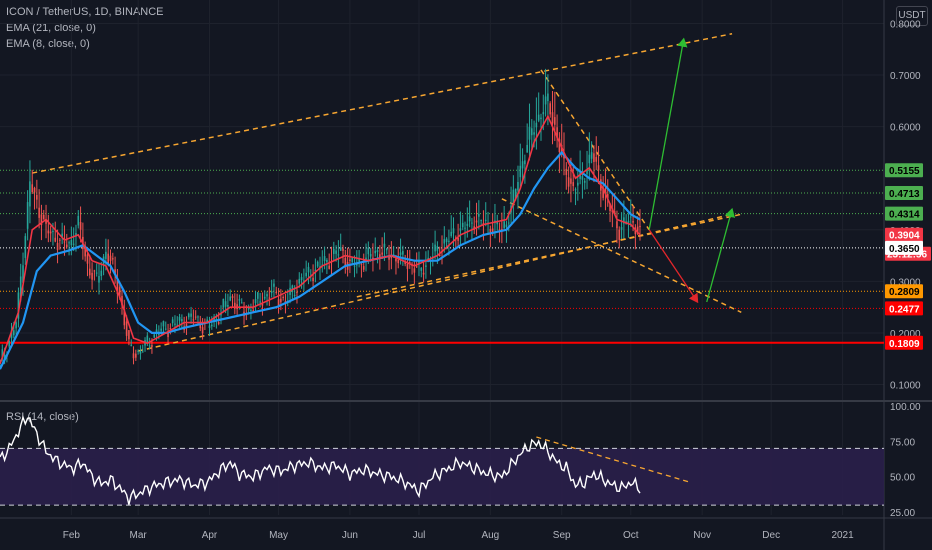  What do you see at coordinates (905, 24) in the screenshot?
I see `price-tick-label: 0.8000` at bounding box center [905, 24].